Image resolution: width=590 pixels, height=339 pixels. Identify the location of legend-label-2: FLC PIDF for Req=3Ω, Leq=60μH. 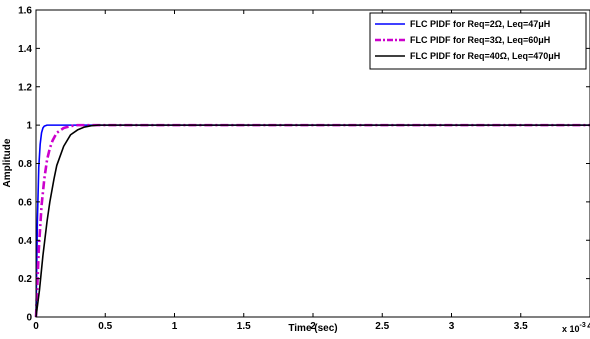
(480, 40).